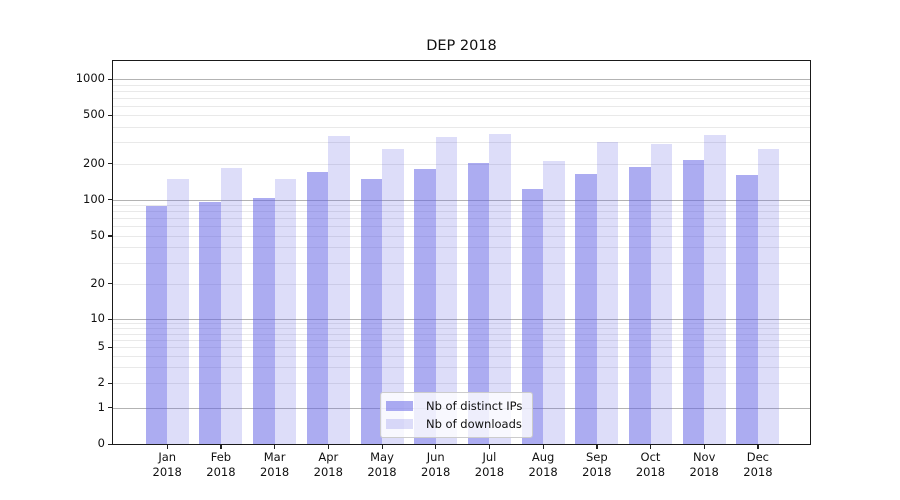 The width and height of the screenshot is (900, 500). Describe the element at coordinates (489, 457) in the screenshot. I see `x-label-month: Jul` at that location.